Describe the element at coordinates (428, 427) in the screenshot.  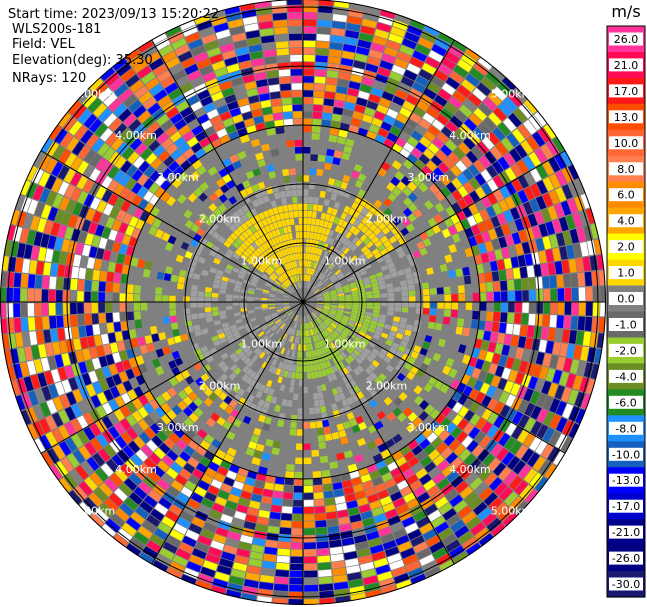
I see `ring-label: 3.00km` at that location.